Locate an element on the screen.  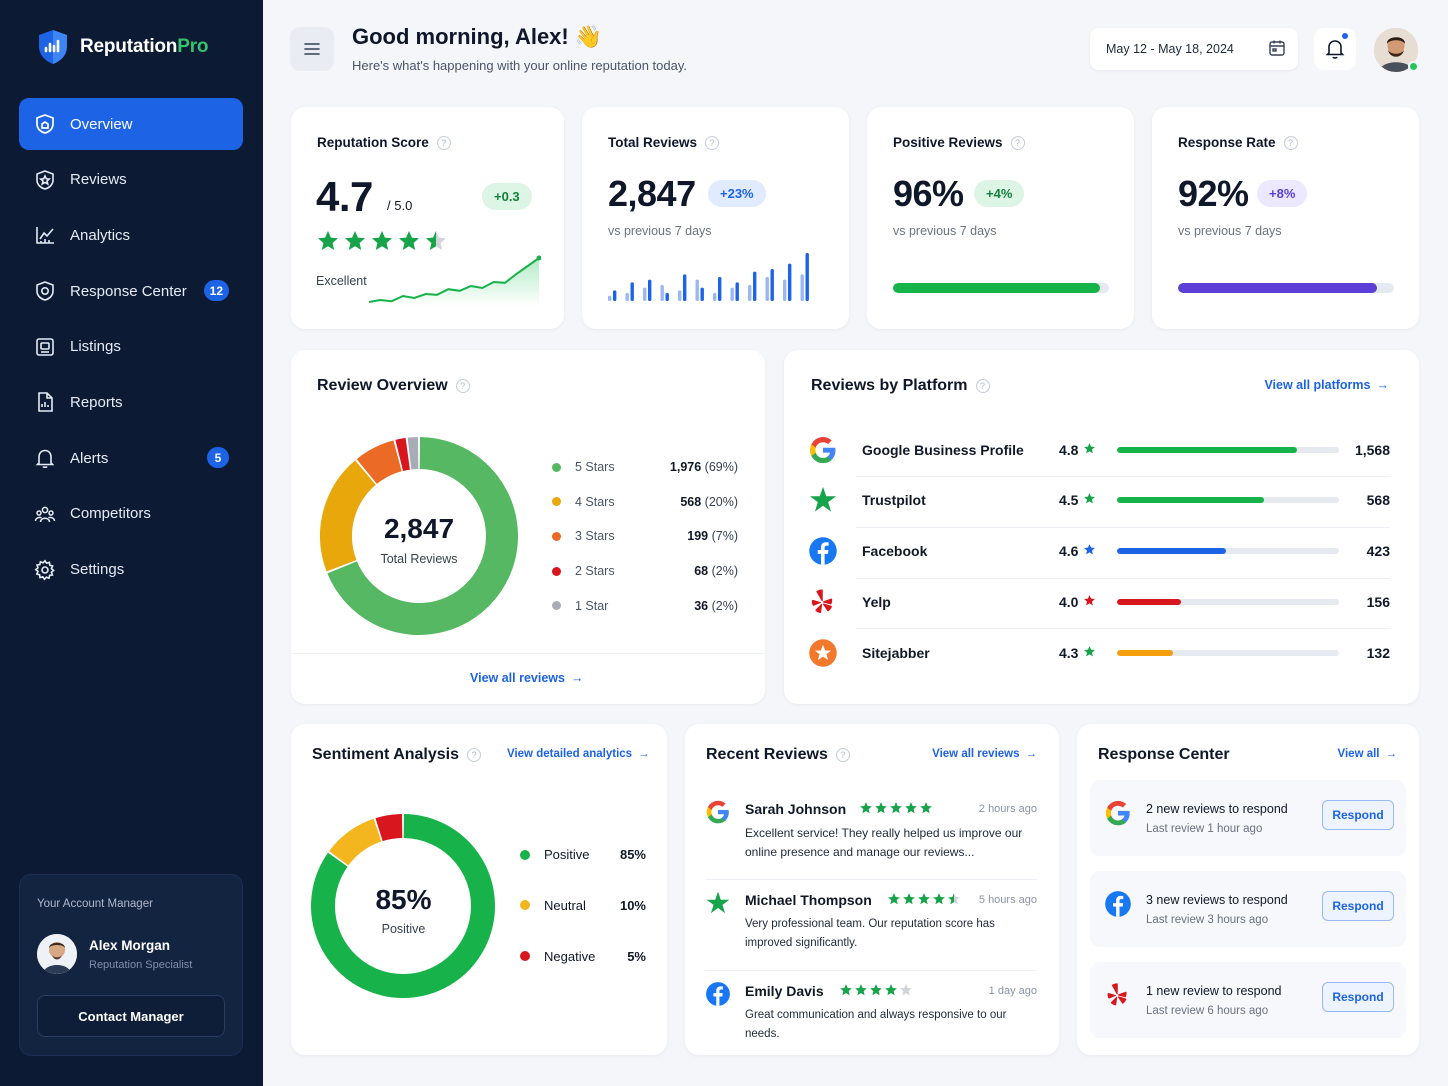
contact-manager-button: Contact Manager is located at coordinates (131, 1016).